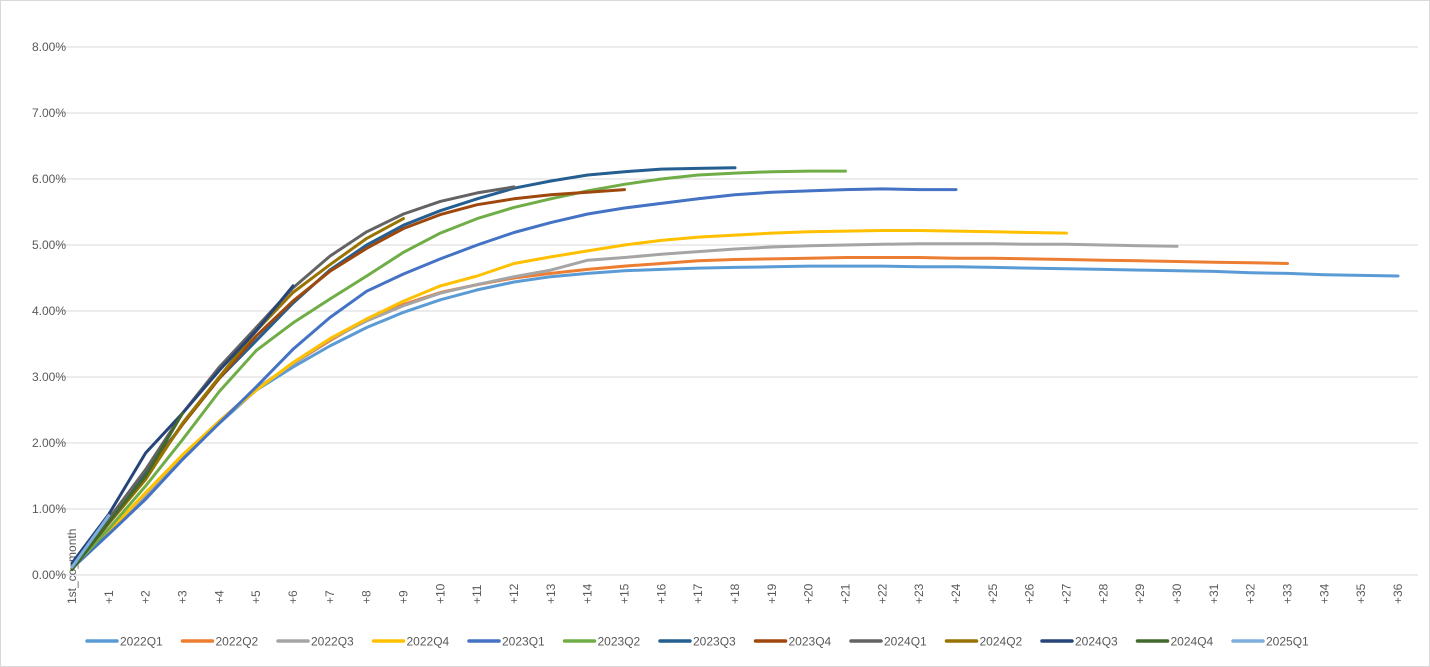  I want to click on x-tick-label: +18, so click(735, 593).